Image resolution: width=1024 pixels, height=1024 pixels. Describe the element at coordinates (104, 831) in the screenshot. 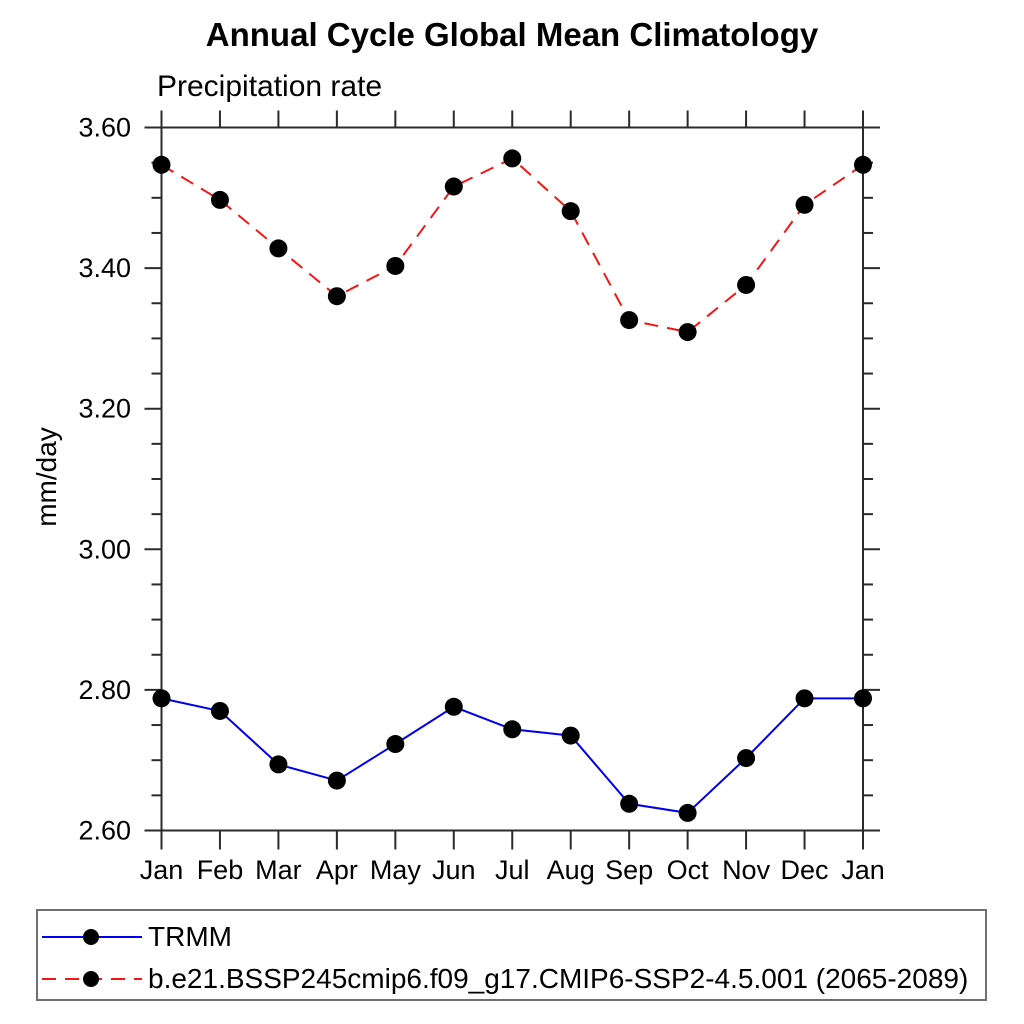

I see `y-tick-label: 2.60` at that location.